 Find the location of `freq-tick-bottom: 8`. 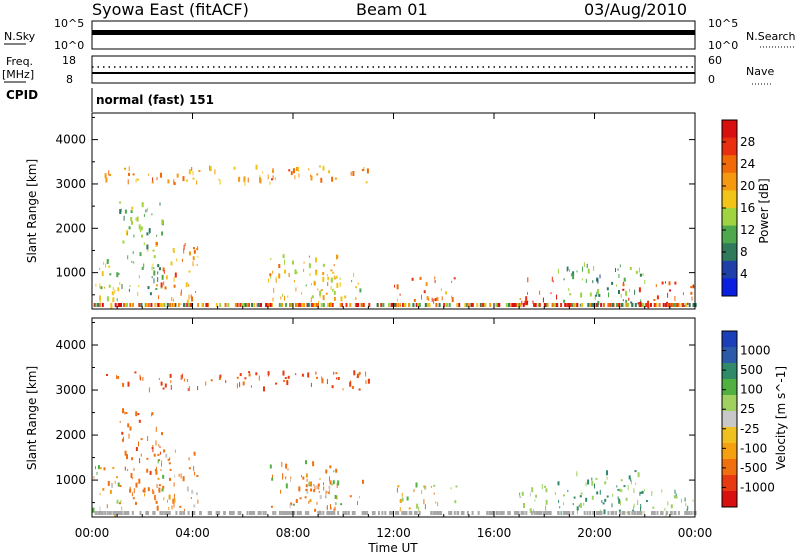

freq-tick-bottom: 8 is located at coordinates (69, 79).